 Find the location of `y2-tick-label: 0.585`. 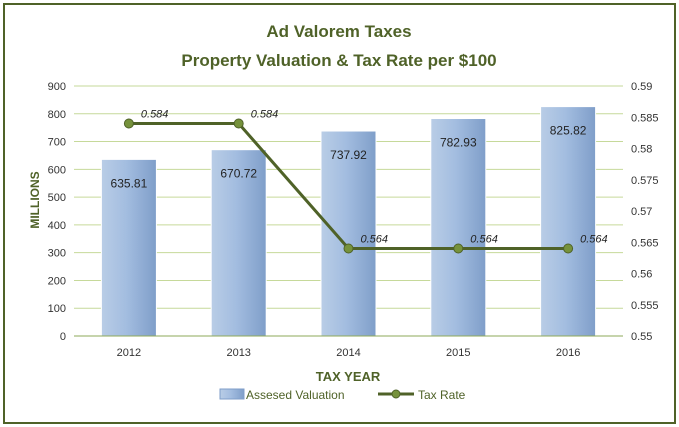

y2-tick-label: 0.585 is located at coordinates (645, 118).